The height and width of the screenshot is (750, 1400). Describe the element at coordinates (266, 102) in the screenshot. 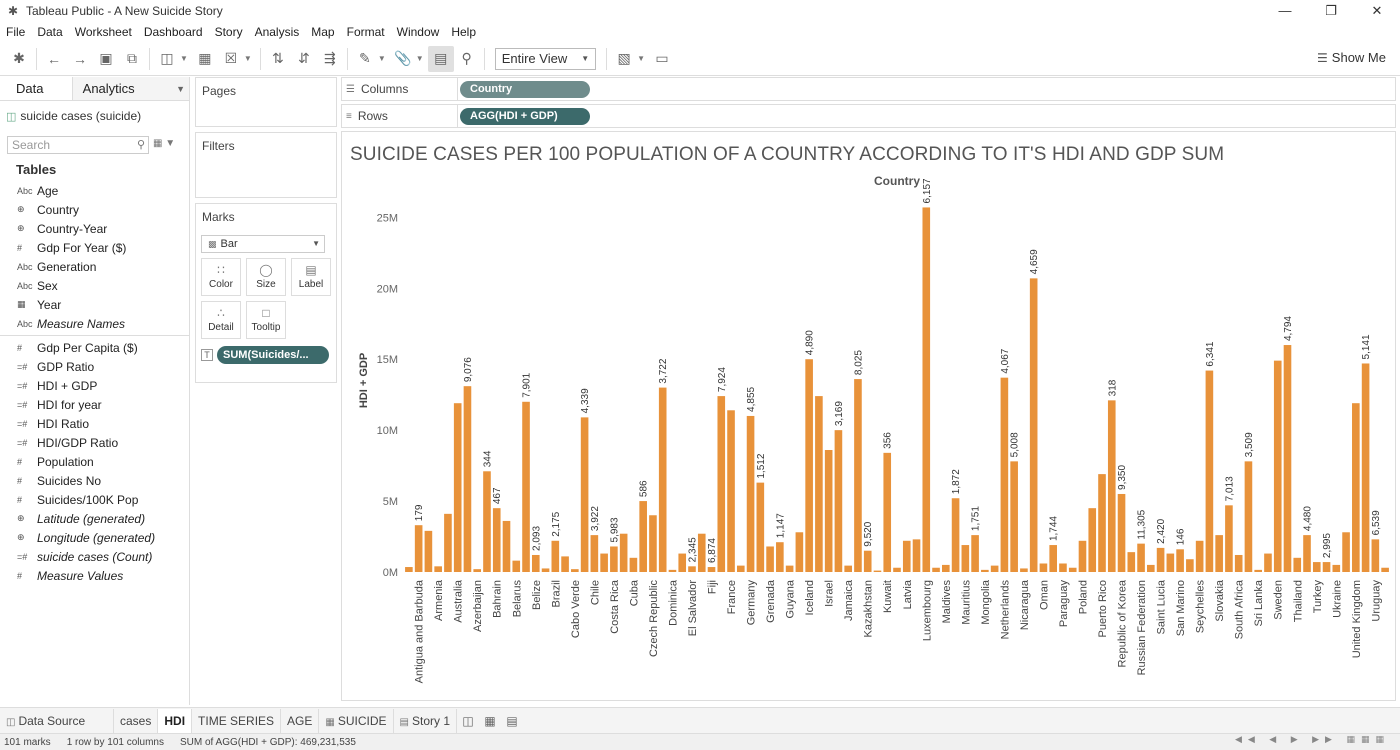

I see `pages-shelf: Pages` at that location.